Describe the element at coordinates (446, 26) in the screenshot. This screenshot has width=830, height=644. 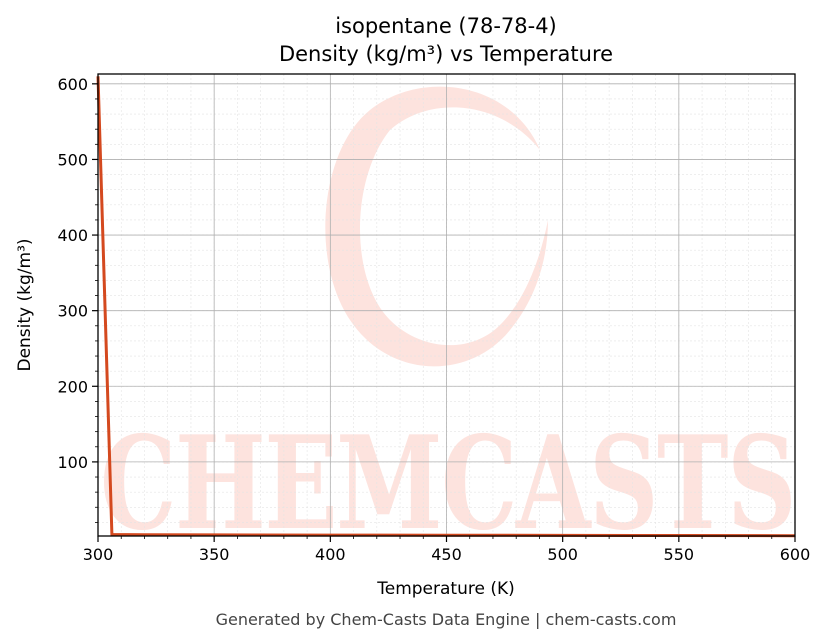
I see `chart-title: isopentane (78-78-4)` at that location.